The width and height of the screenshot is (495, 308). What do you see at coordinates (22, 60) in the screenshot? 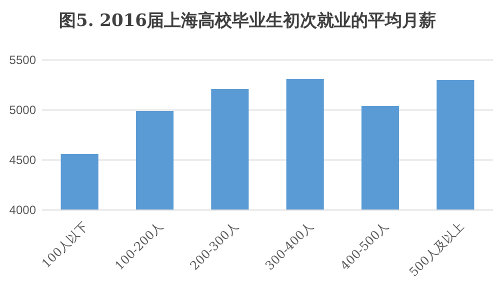
I see `y-tick-label: 5500` at bounding box center [22, 60].